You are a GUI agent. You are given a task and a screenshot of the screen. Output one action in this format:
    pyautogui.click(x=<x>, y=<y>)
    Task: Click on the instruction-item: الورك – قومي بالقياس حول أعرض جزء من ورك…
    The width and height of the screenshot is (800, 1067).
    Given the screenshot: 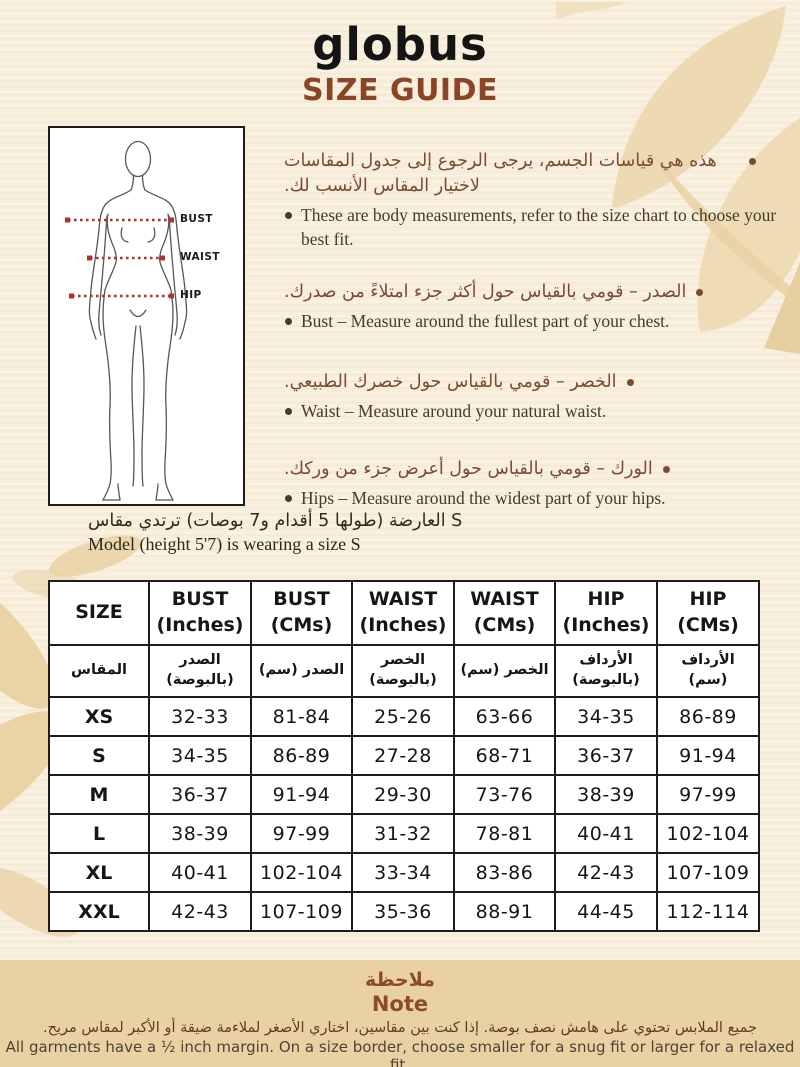 What is the action you would take?
    pyautogui.click(x=532, y=484)
    